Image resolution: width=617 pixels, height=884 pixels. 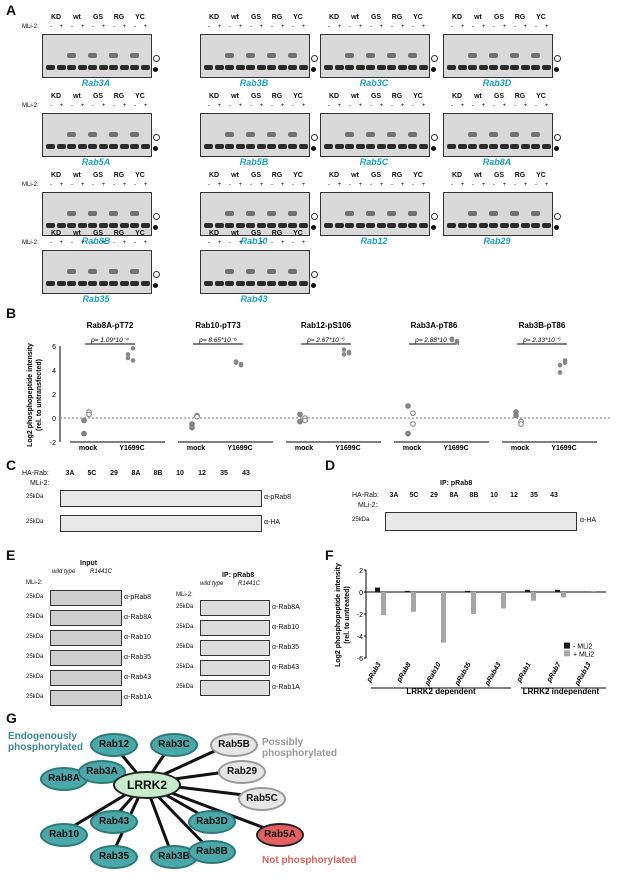 What do you see at coordinates (96, 299) in the screenshot?
I see `blot-label-rab35: Rab35` at bounding box center [96, 299].